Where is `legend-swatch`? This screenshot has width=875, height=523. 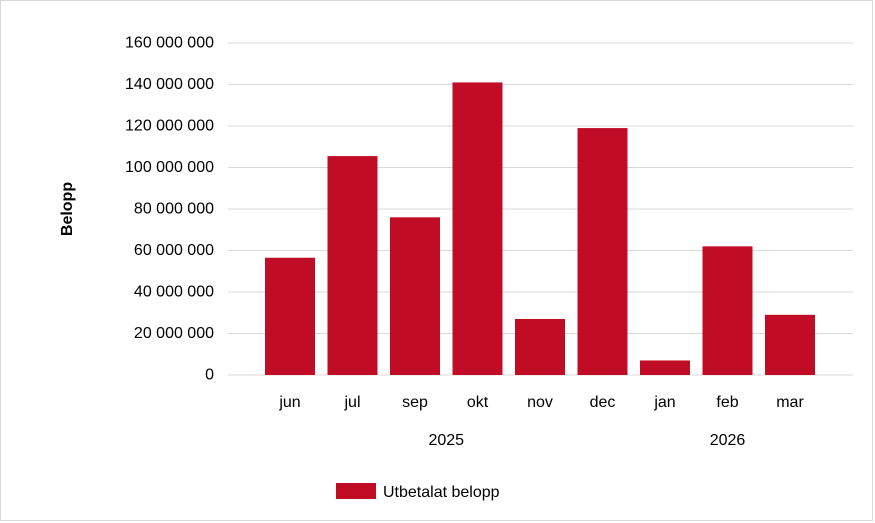
legend-swatch is located at coordinates (356, 491).